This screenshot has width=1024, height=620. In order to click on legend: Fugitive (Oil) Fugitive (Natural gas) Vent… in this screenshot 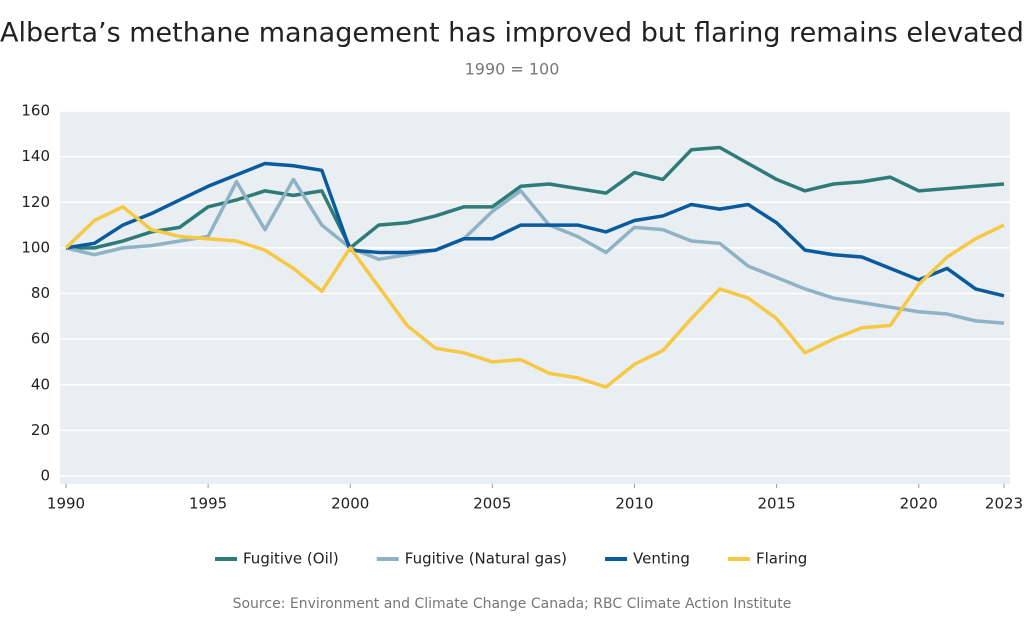, I will do `click(511, 559)`.